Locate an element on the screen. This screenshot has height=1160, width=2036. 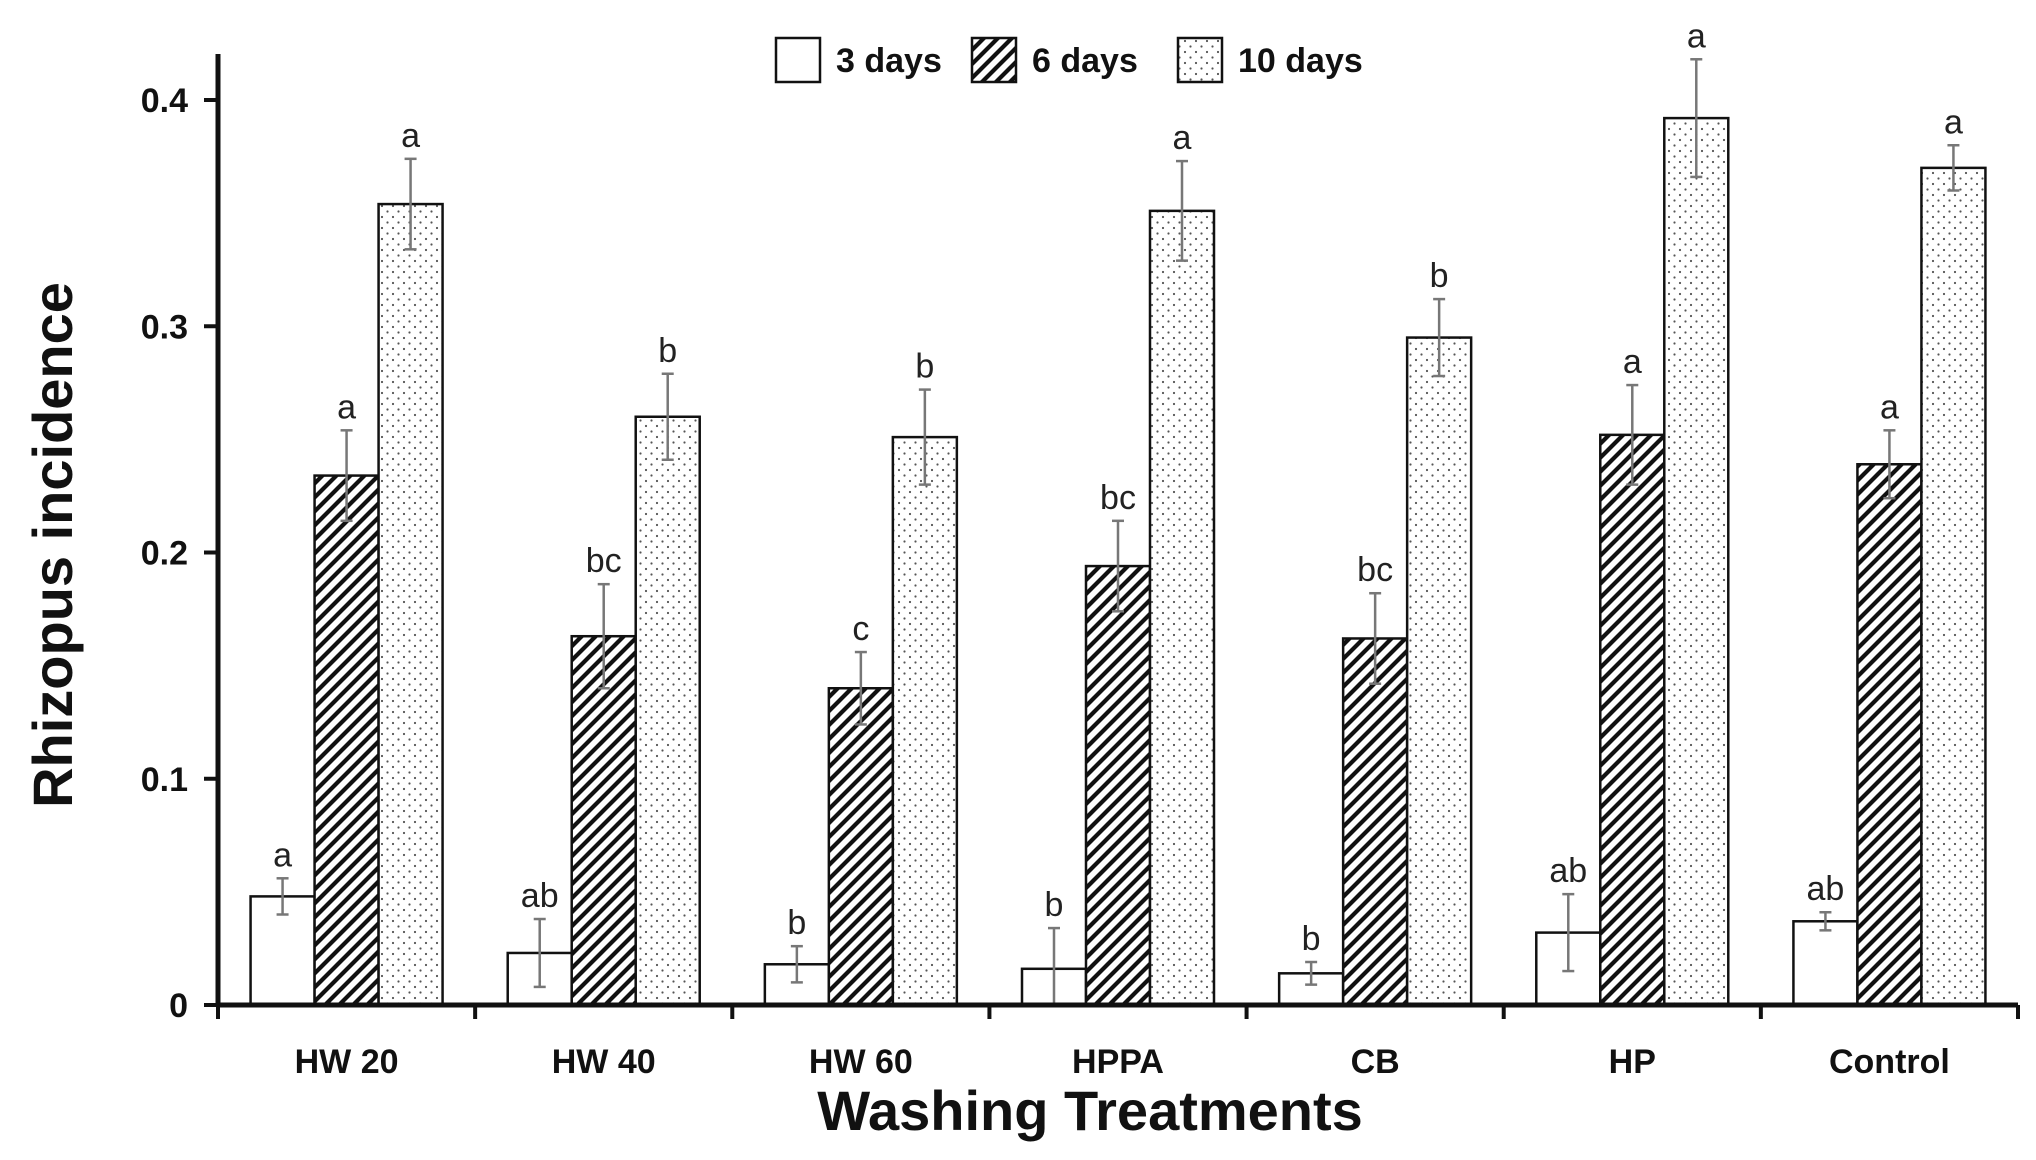
x-category-label: HW 40 is located at coordinates (604, 1062).